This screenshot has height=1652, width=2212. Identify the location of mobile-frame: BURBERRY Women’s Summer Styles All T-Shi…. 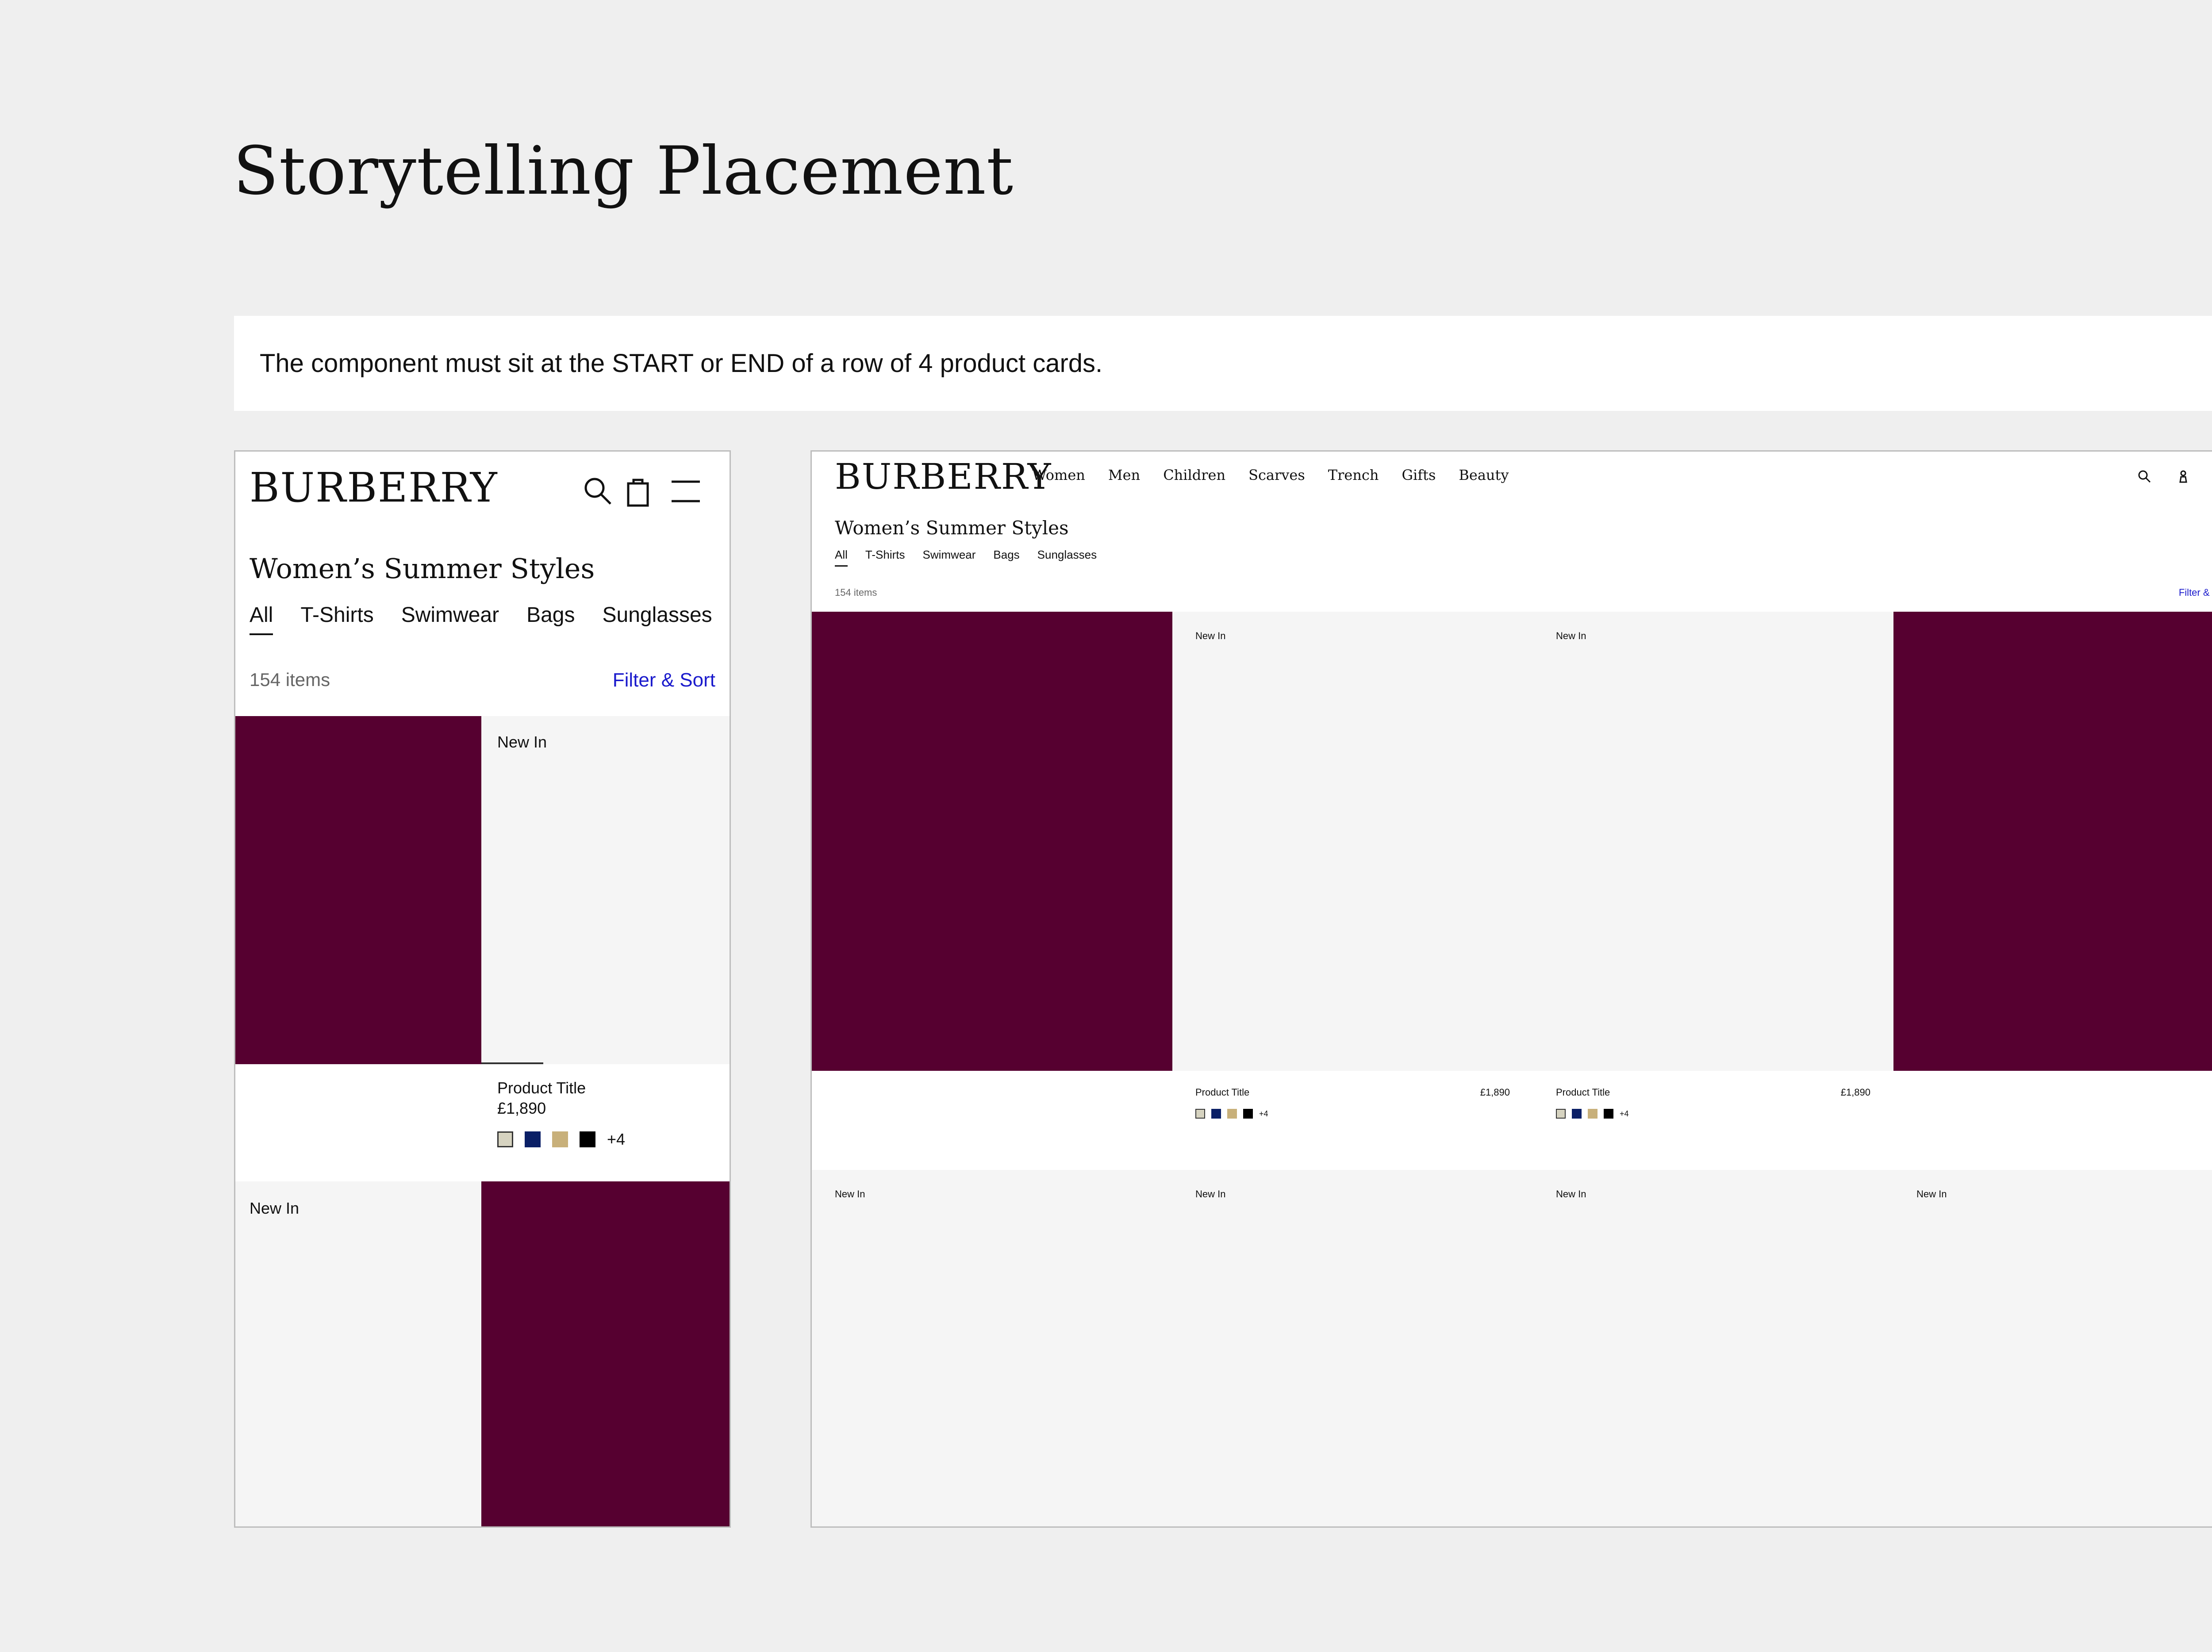
(483, 989).